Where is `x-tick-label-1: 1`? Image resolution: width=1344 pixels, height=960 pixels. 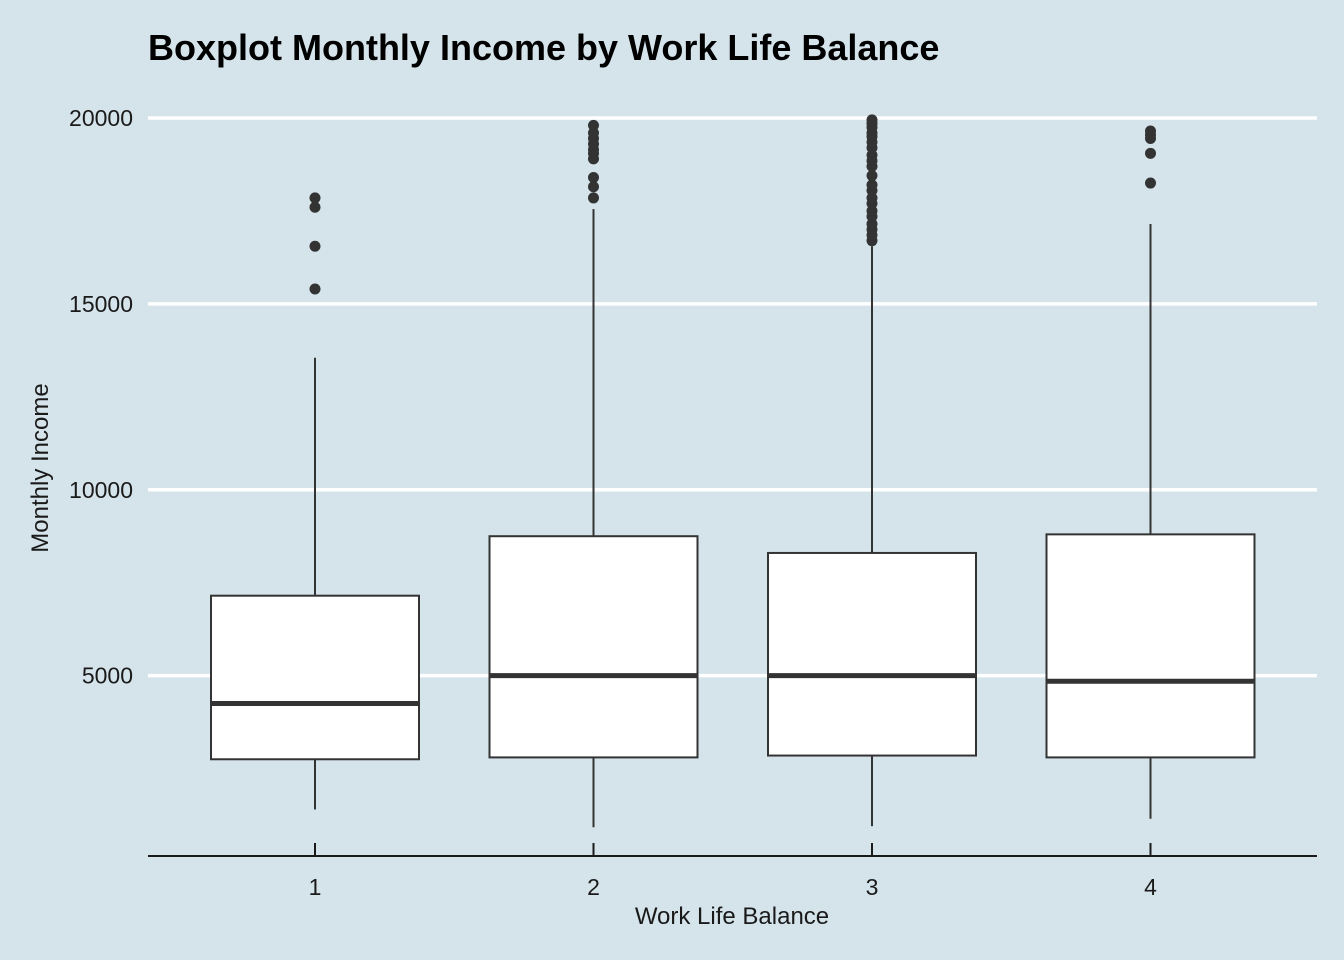 x-tick-label-1: 1 is located at coordinates (315, 887).